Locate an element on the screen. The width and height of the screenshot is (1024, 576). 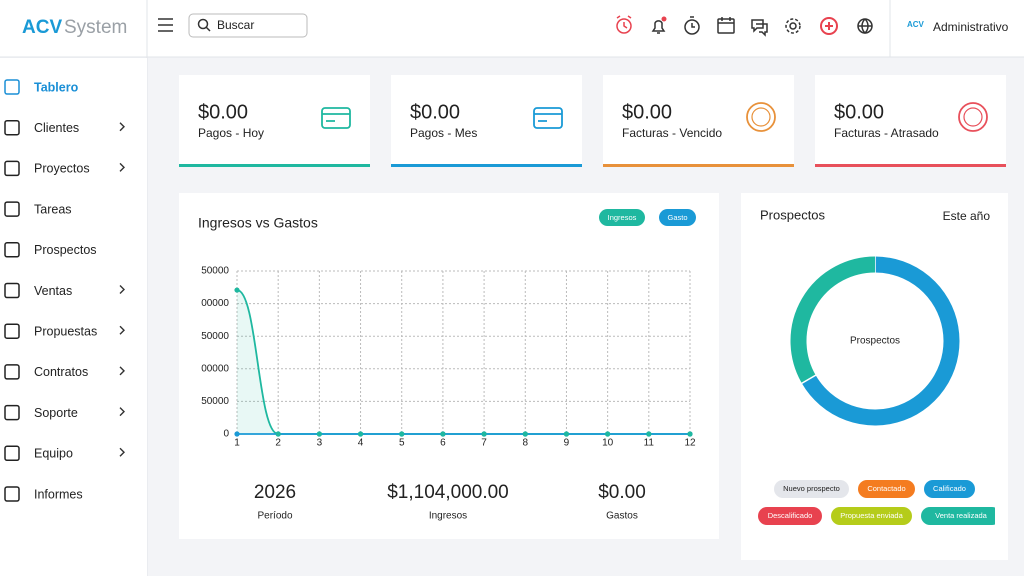
x-tick-label: 12 is located at coordinates (690, 443).